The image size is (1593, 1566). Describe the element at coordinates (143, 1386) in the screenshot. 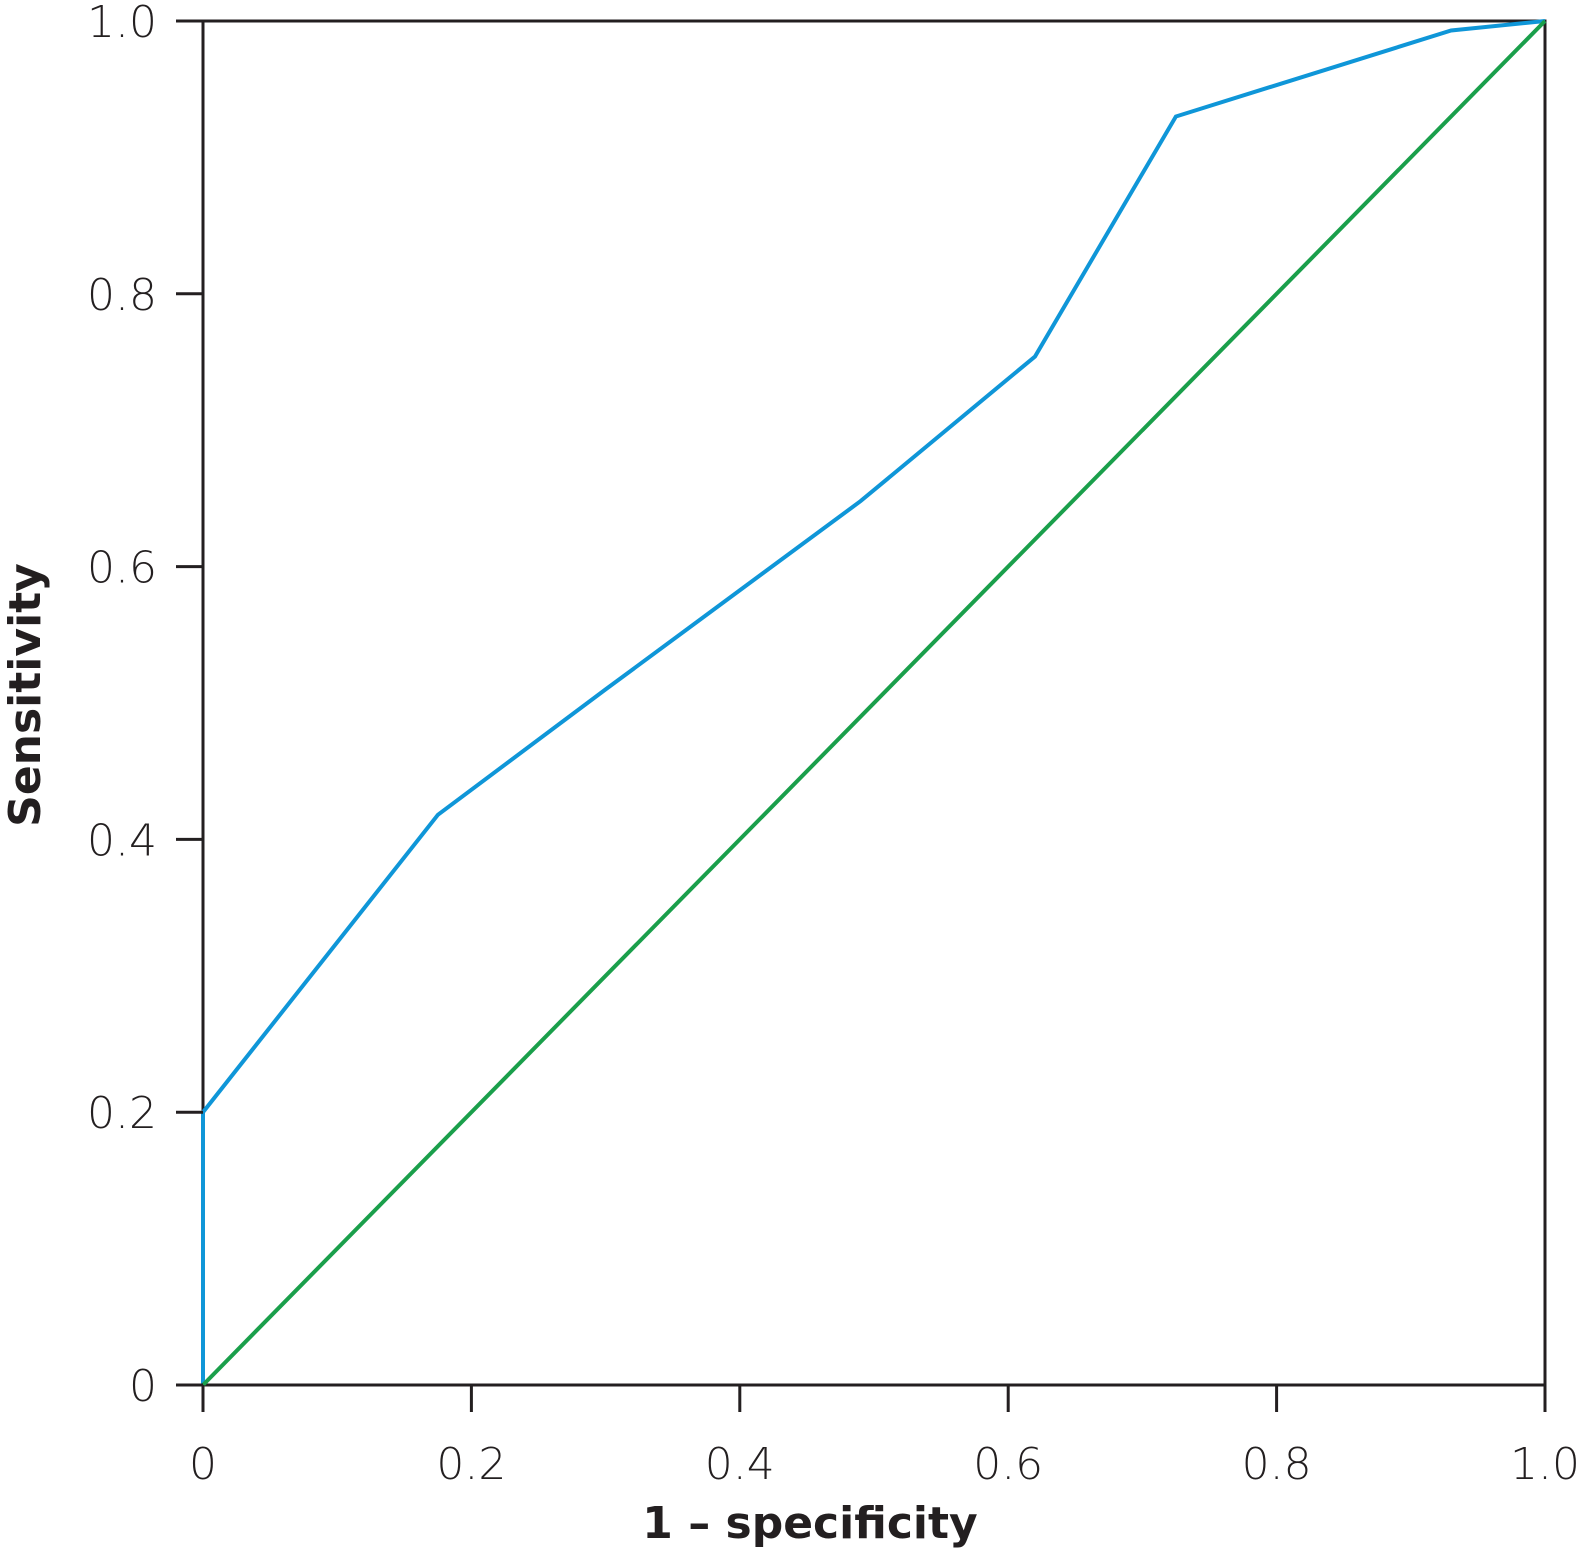

I see `y-tick-label: 0` at that location.